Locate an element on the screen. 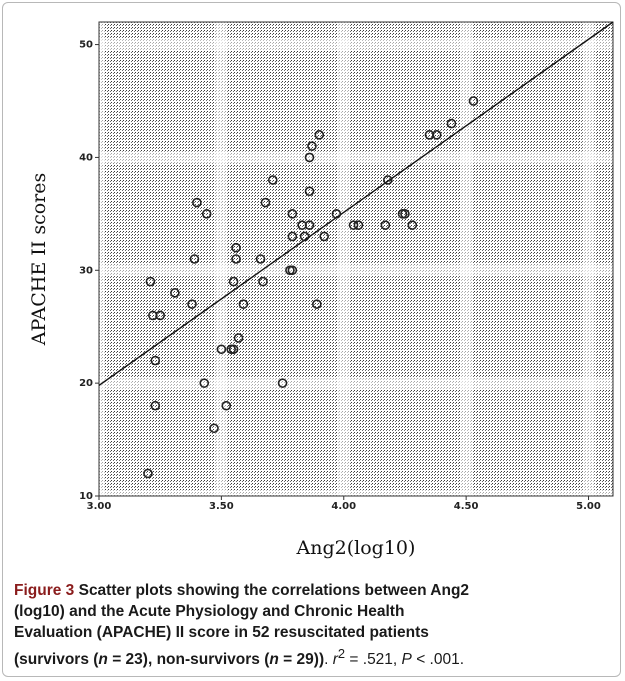 The image size is (625, 681). y-tick-label-0: 10 is located at coordinates (86, 496).